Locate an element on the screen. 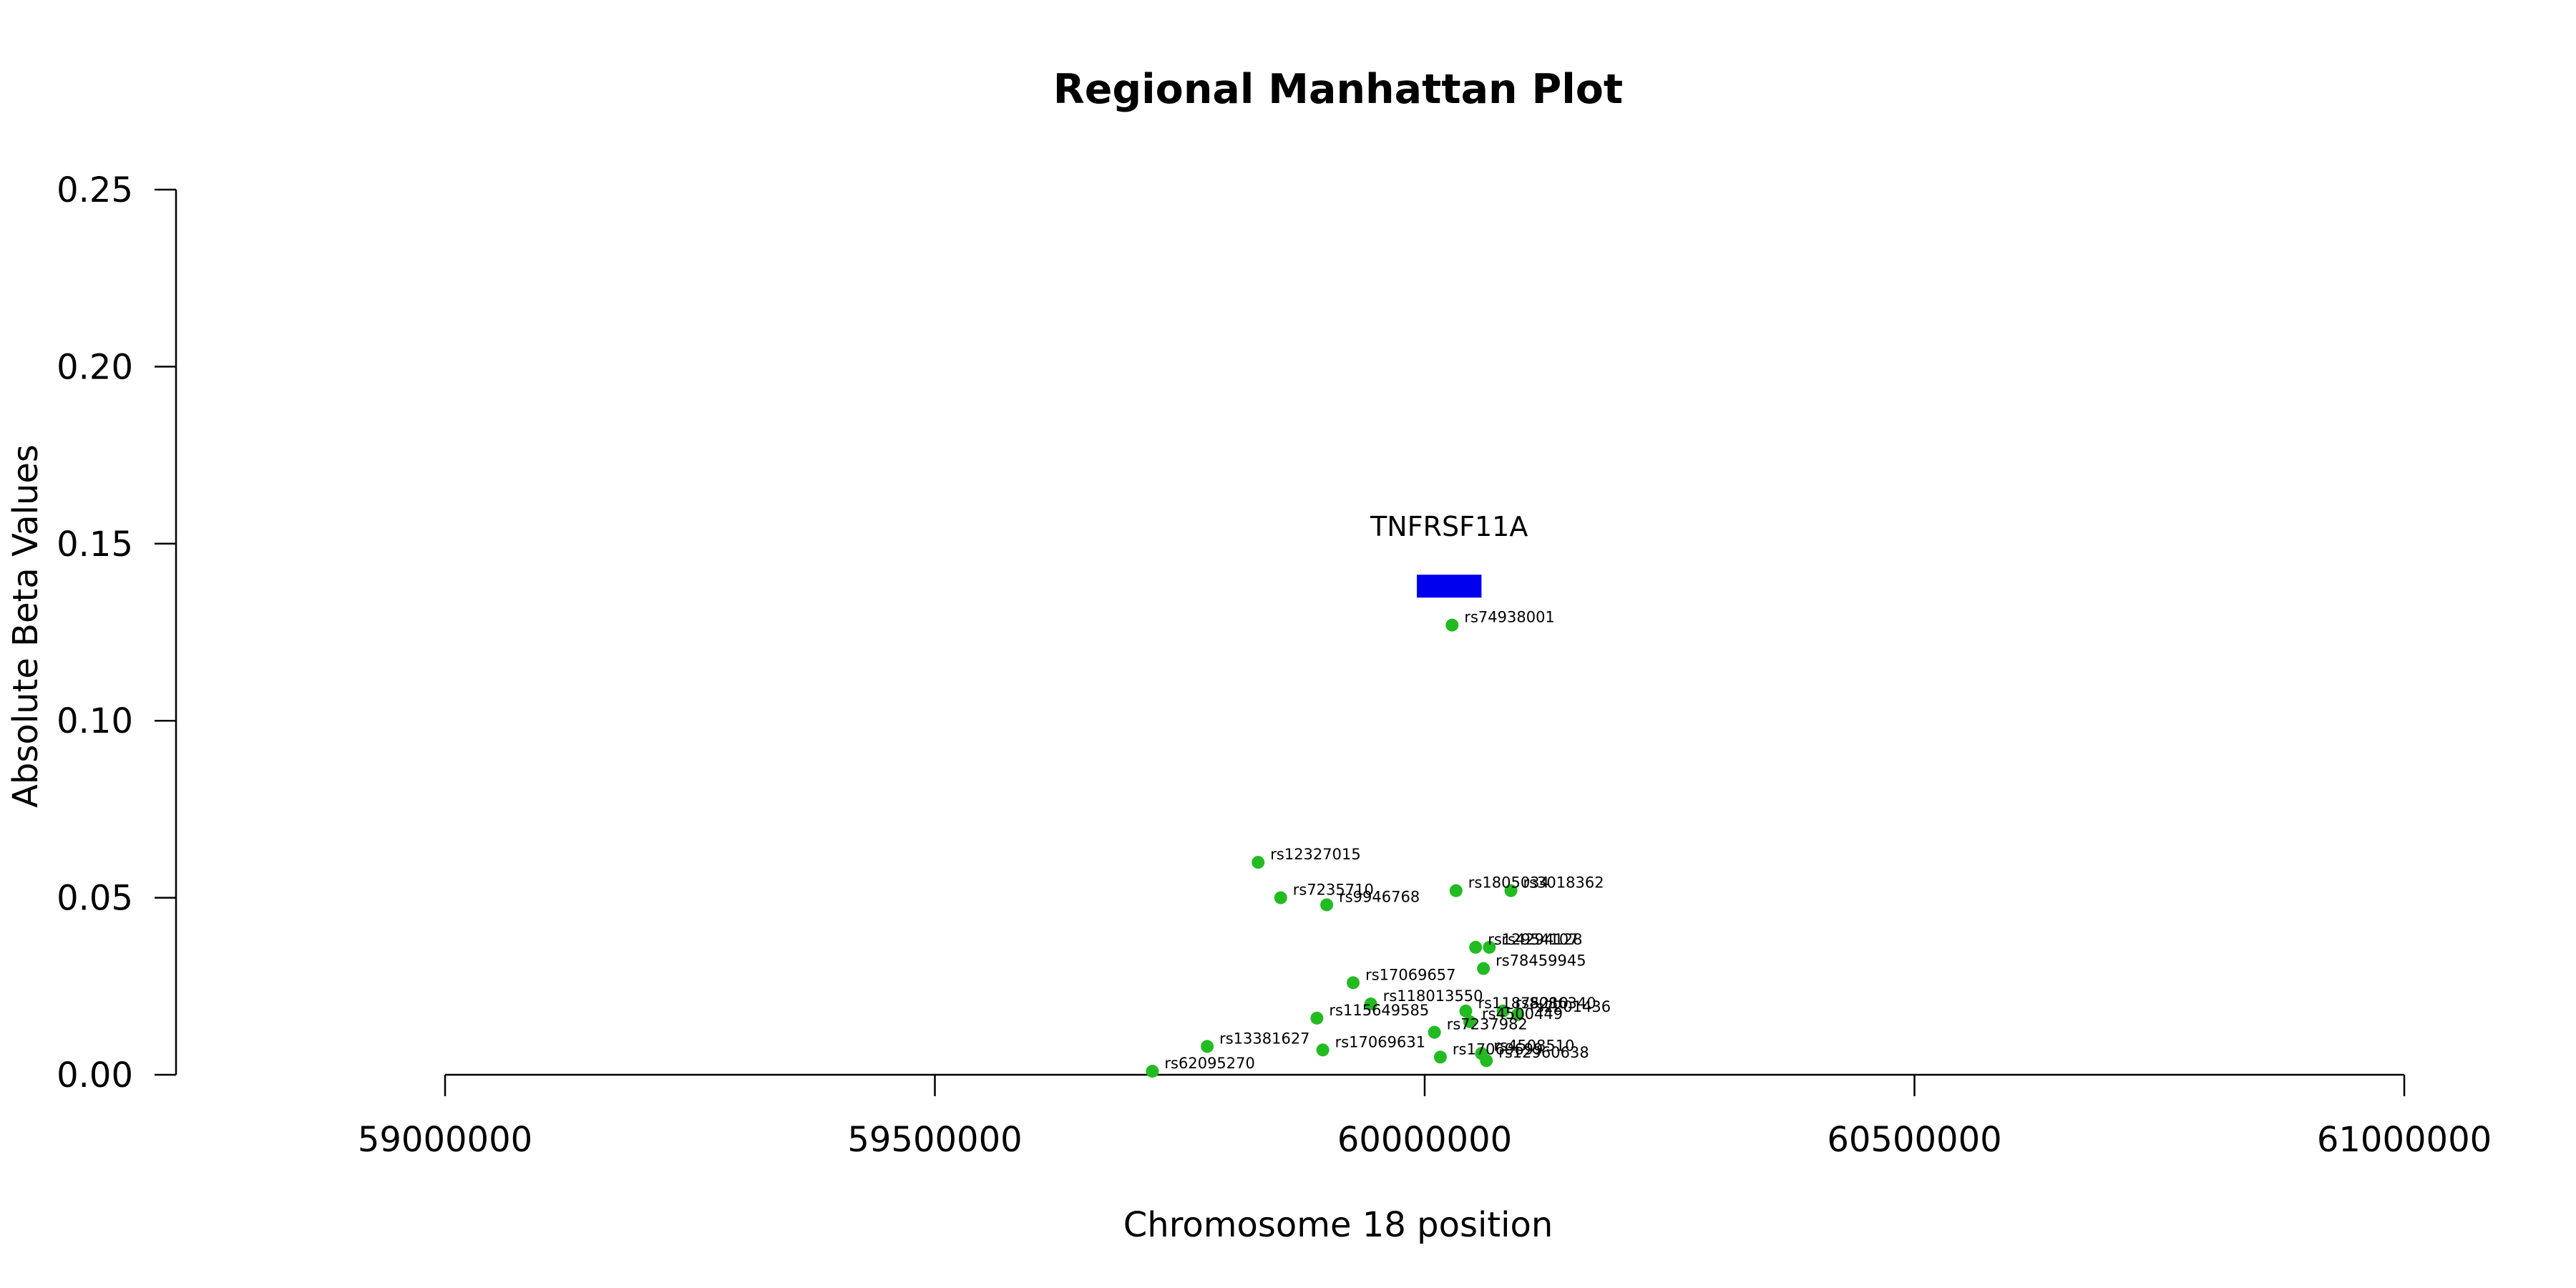 This screenshot has width=2576, height=1288. snp-label: rs17069657 is located at coordinates (1410, 974).